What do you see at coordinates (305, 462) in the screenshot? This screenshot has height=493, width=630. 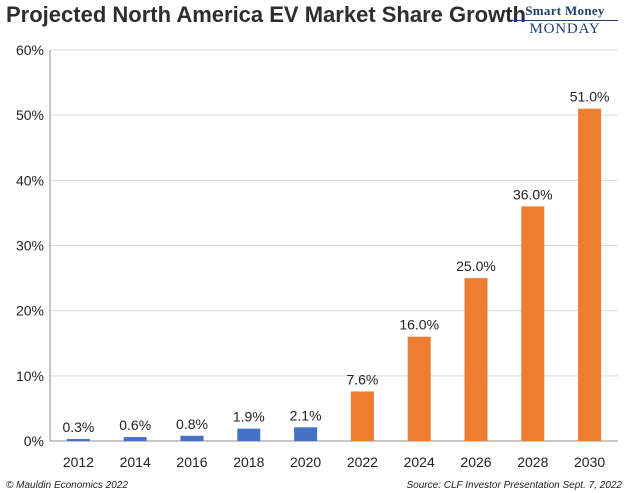 I see `x-tick-label: 2020` at bounding box center [305, 462].